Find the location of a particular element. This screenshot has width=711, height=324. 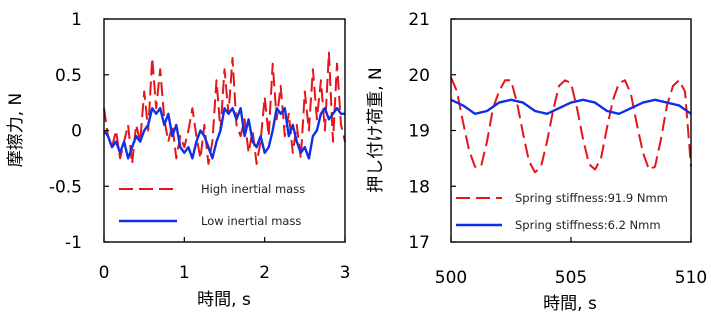

series-line-spring-stiffness-6-2-nmm is located at coordinates (571, 107).